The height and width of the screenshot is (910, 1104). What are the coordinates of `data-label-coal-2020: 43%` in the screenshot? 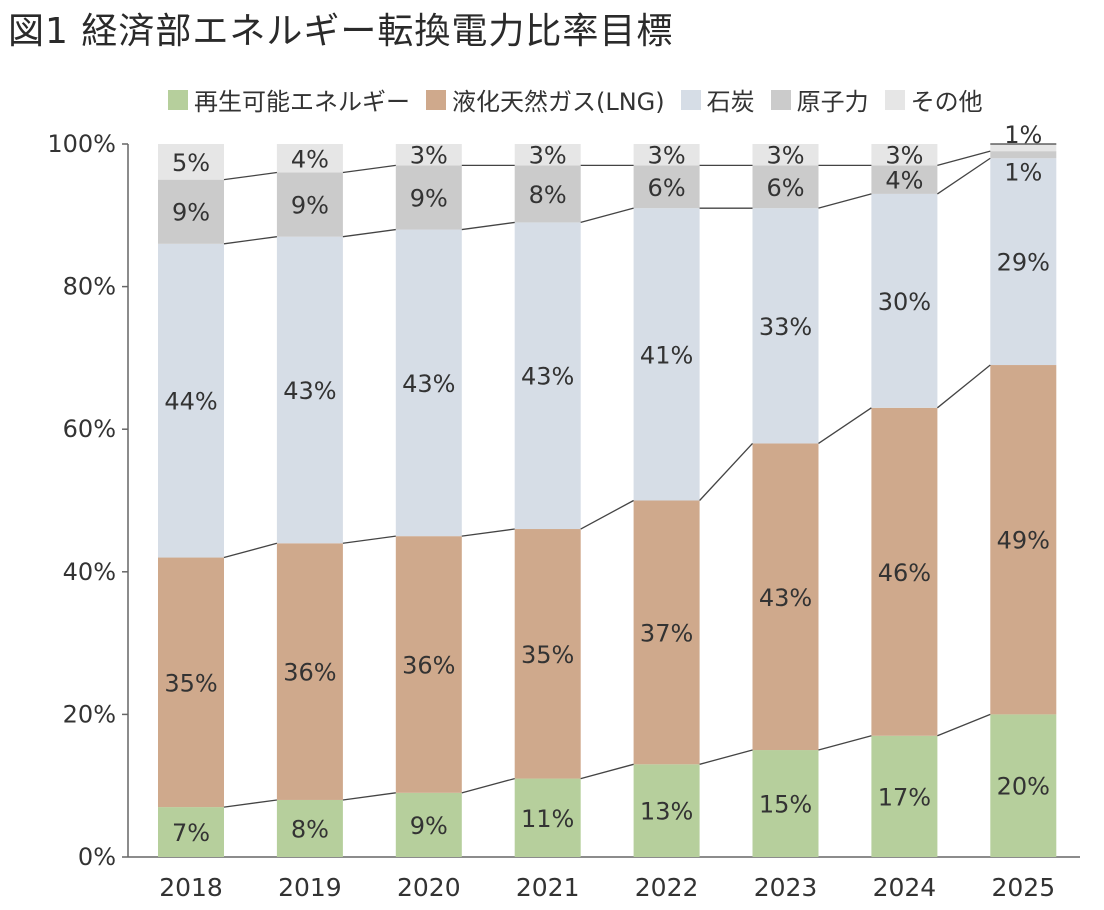 It's located at (428, 384).